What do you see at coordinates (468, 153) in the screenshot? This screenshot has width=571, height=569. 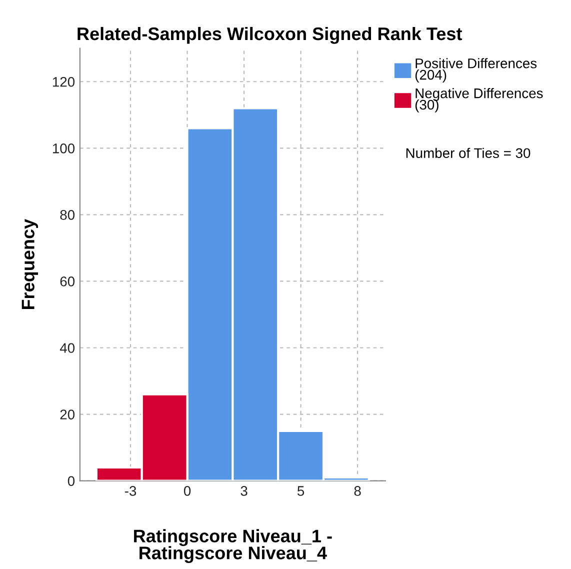 I see `text: Number of Ties = 30` at bounding box center [468, 153].